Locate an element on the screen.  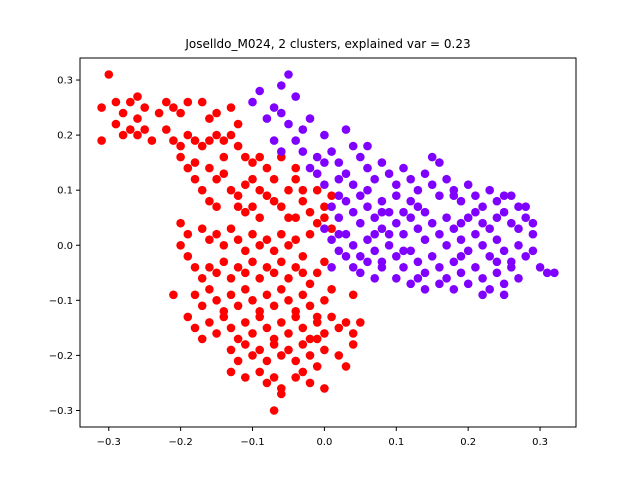
y-tick-label: −0.2 is located at coordinates (61, 356).